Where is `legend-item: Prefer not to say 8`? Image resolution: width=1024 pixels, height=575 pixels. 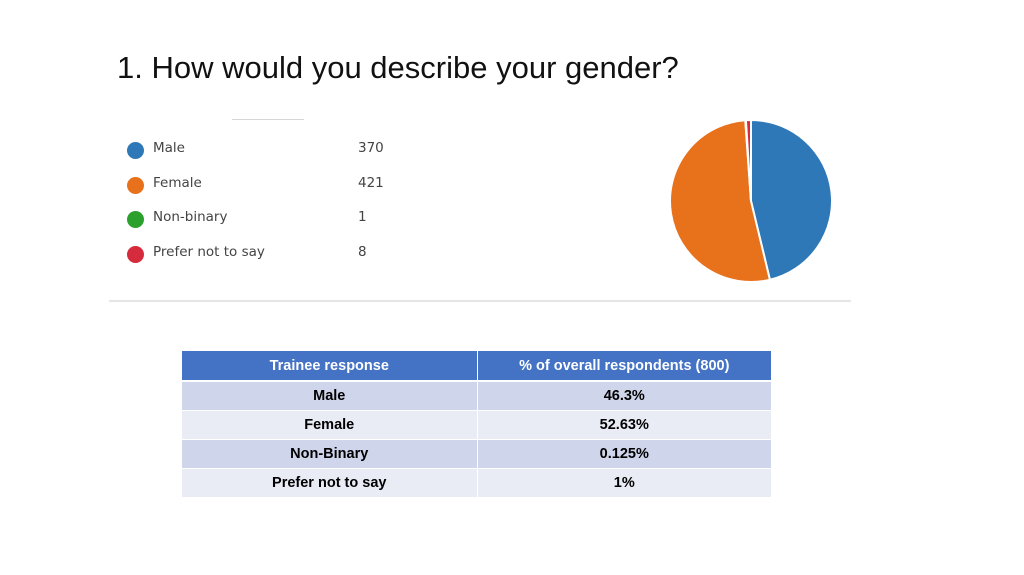
legend-item: Prefer not to say 8 is located at coordinates (264, 259).